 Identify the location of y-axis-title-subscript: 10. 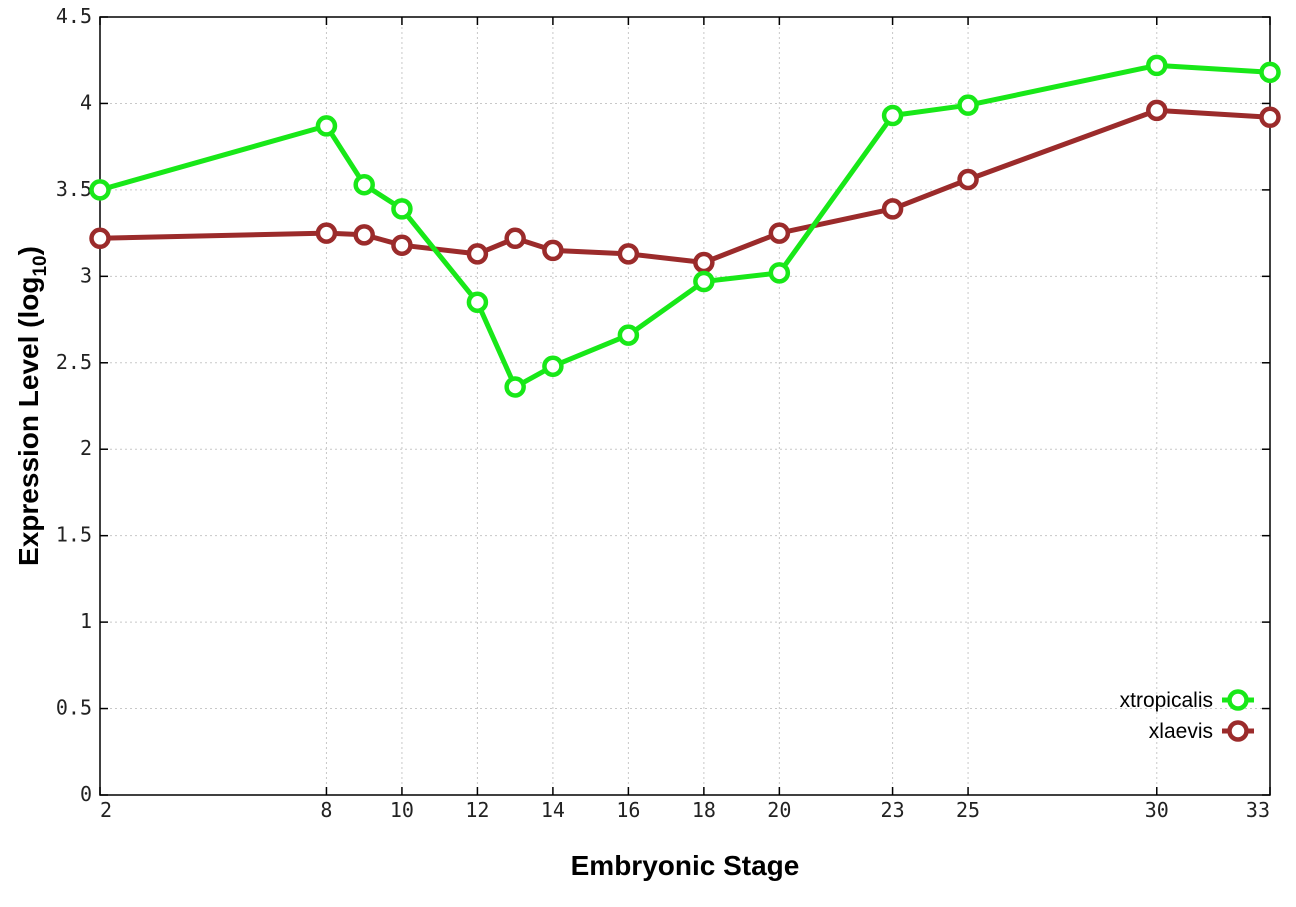
(40, 265).